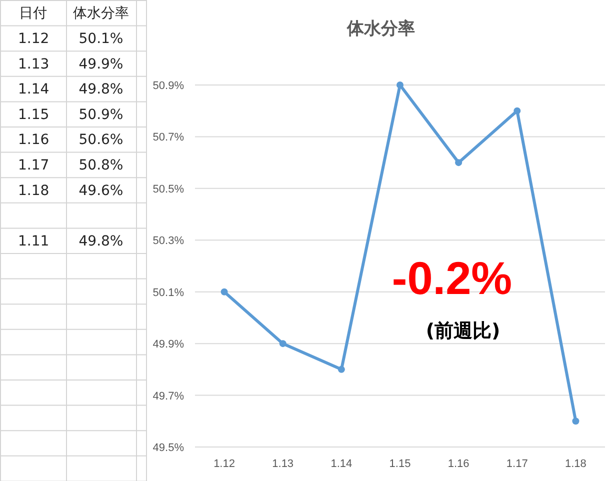  Describe the element at coordinates (34, 64) in the screenshot. I see `text: 1.13` at that location.